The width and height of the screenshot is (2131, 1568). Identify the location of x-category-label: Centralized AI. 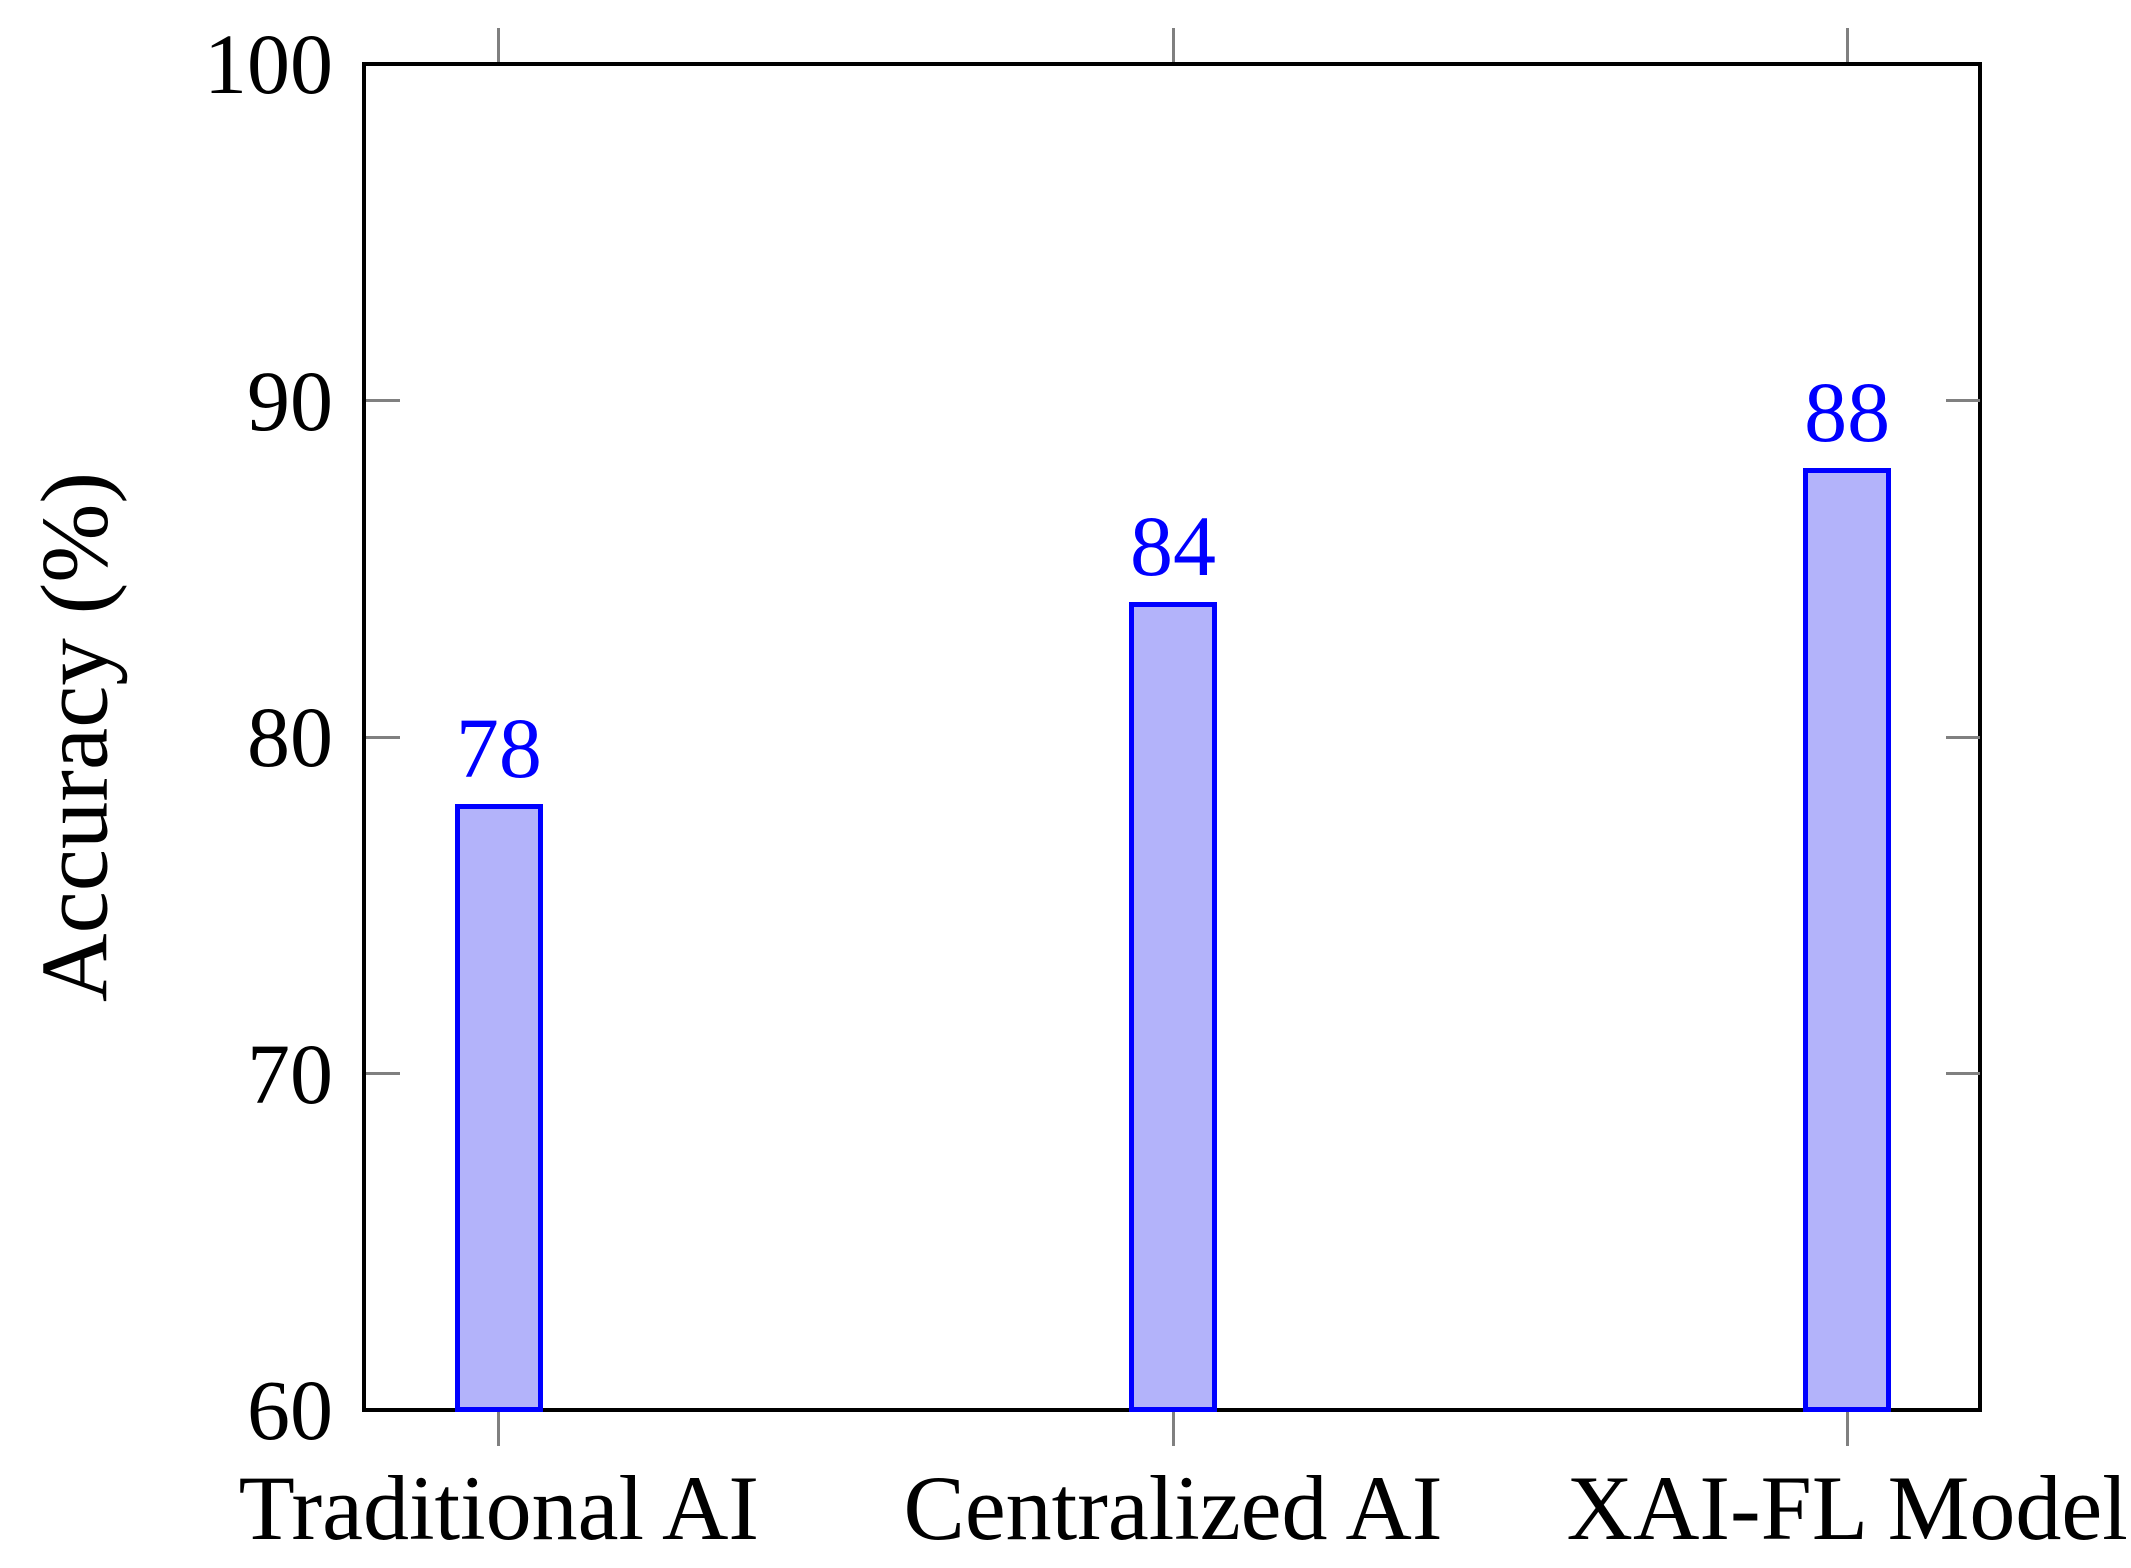
(1173, 1508).